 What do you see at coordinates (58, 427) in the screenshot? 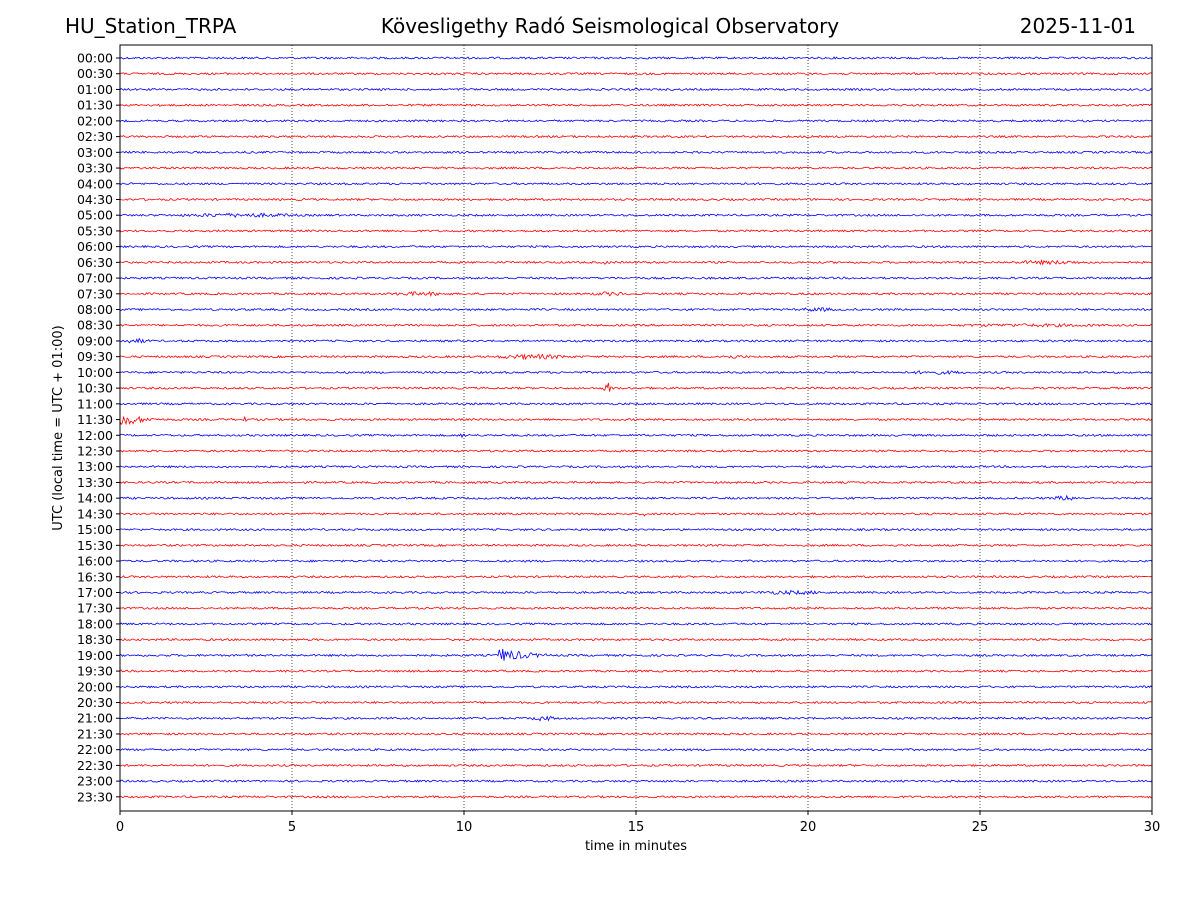
I see `y-axis-label: UTC (local time = UTC + 01:00)` at bounding box center [58, 427].